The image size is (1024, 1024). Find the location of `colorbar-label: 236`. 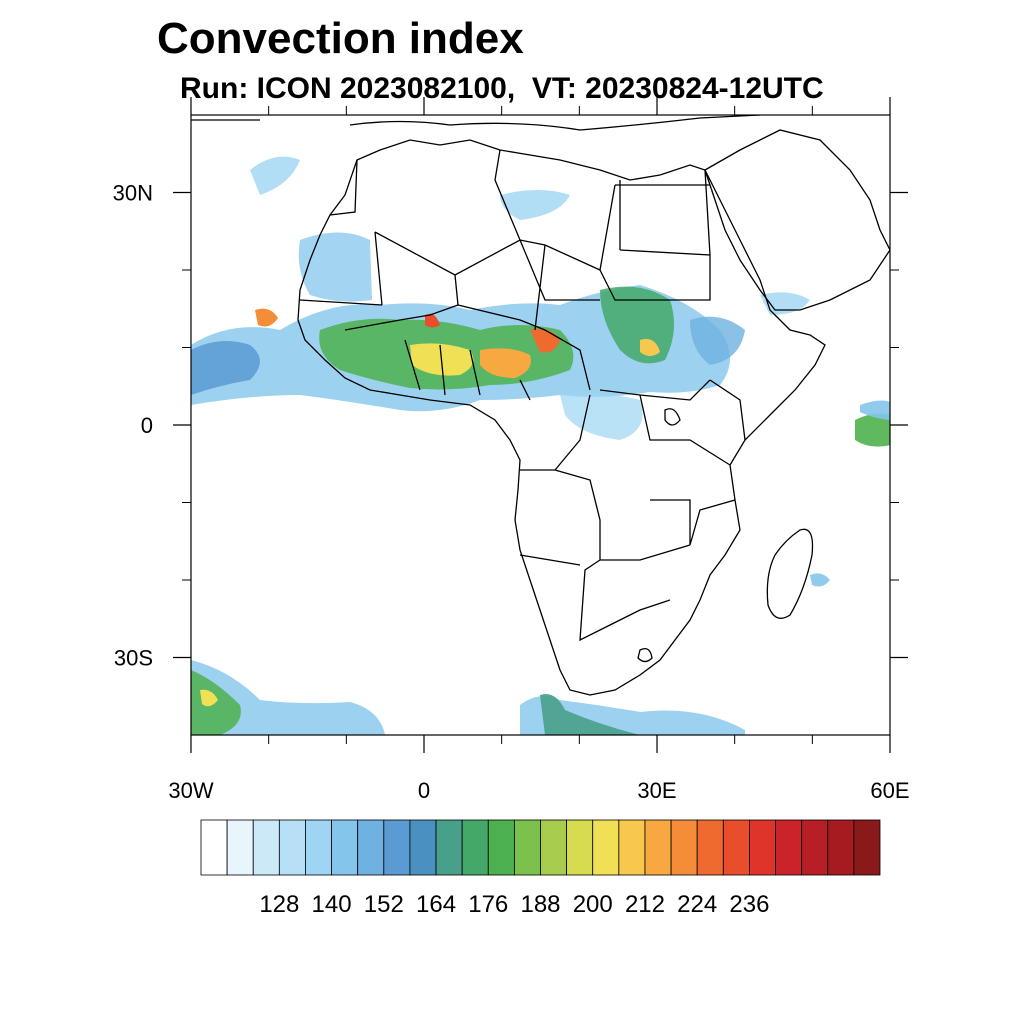

colorbar-label: 236 is located at coordinates (749, 904).